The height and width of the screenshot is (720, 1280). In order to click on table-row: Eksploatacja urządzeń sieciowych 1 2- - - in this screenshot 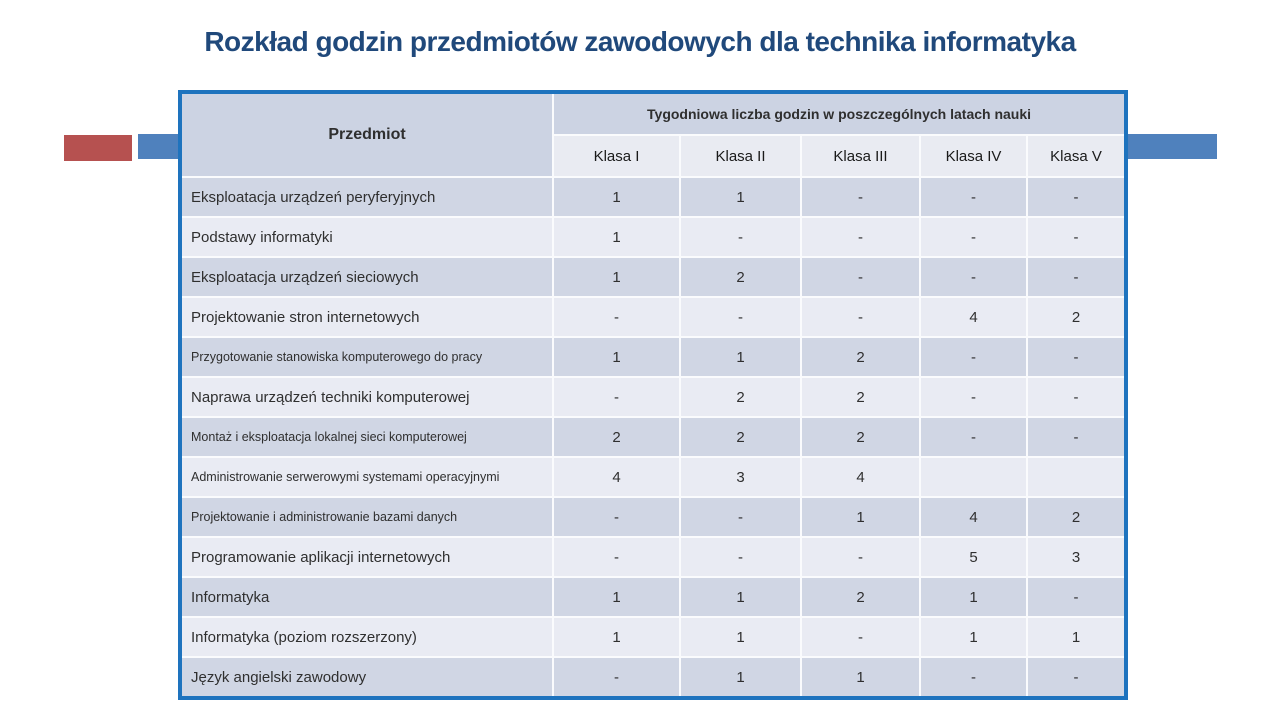, I will do `click(653, 277)`.